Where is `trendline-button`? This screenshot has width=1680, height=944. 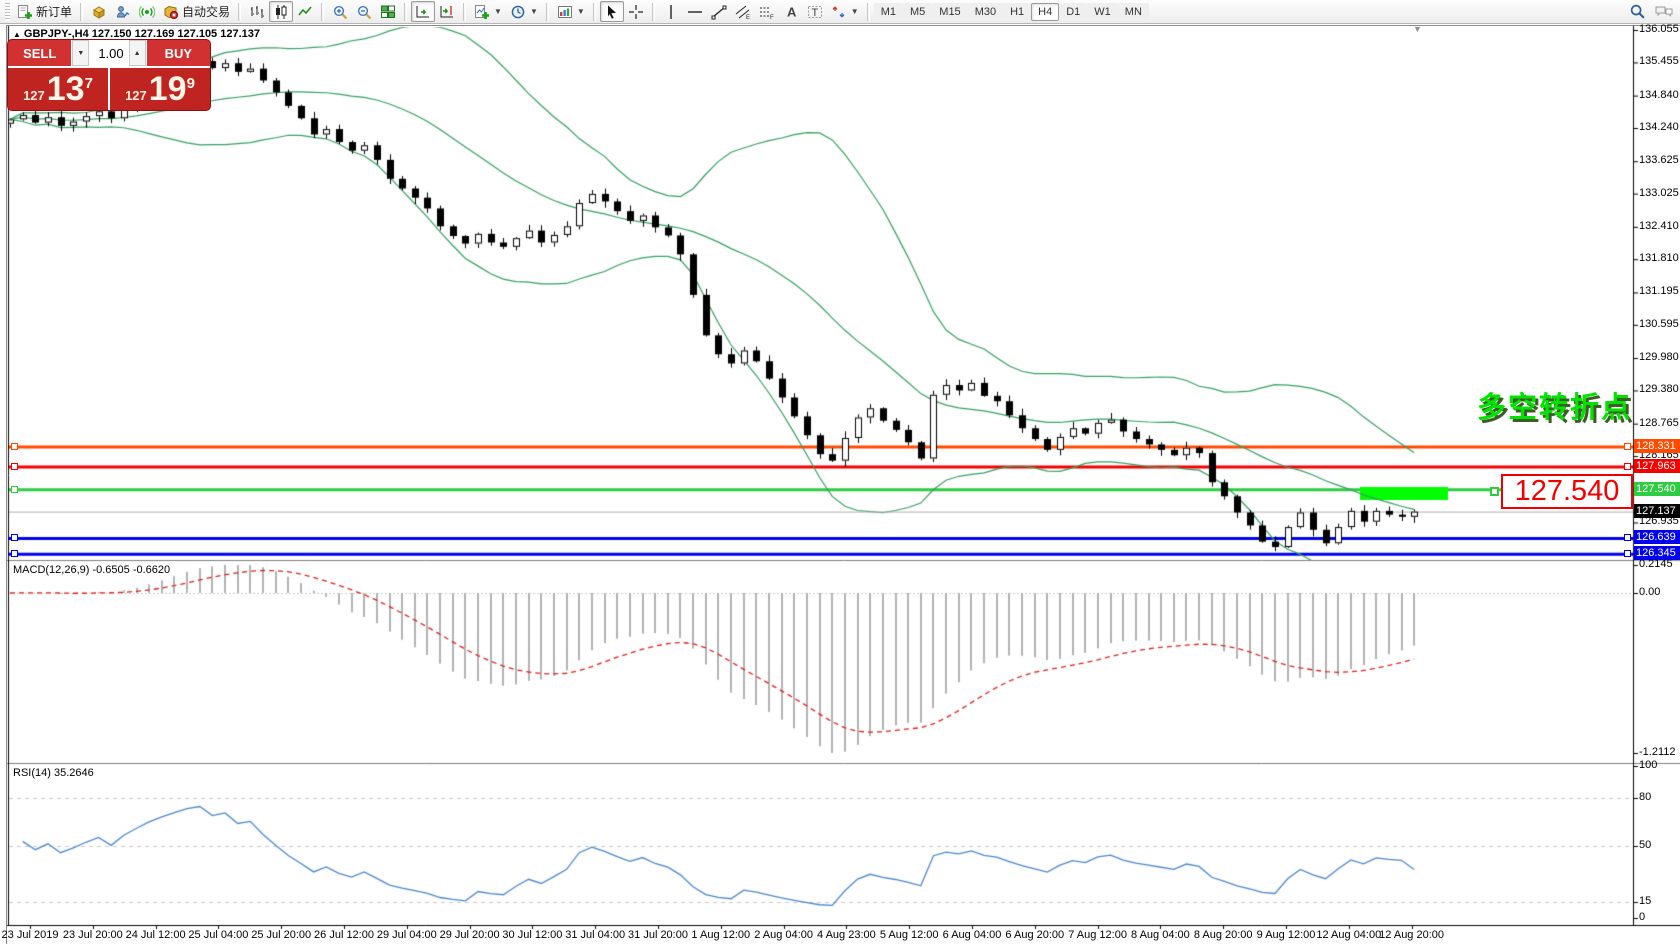 trendline-button is located at coordinates (719, 11).